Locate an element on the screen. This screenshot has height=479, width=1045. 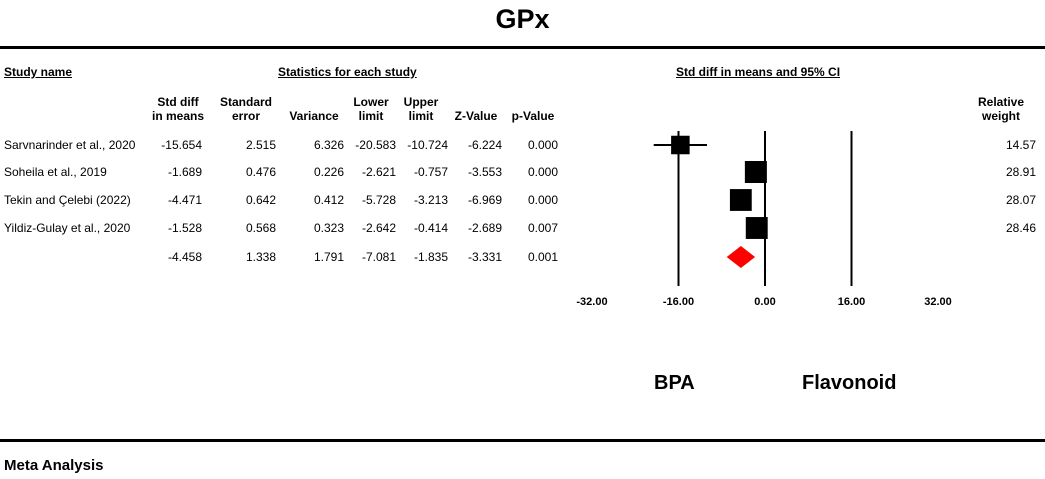
col-header-zvalue: Z-Value is located at coordinates (476, 116).